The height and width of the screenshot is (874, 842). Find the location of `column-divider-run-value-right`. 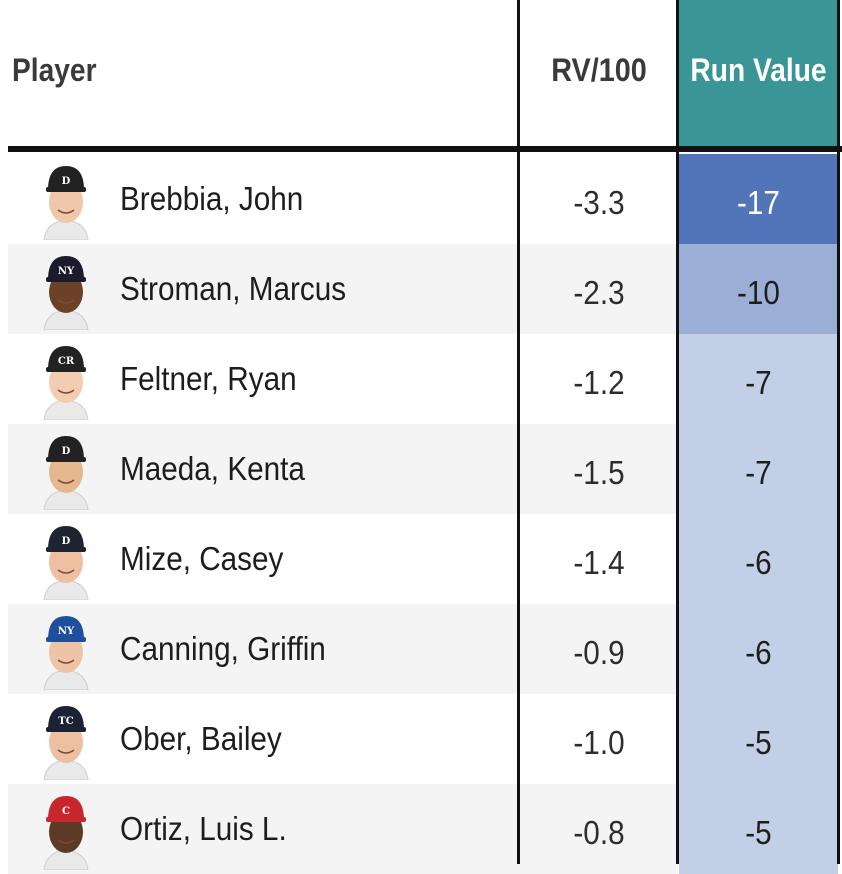

column-divider-run-value-right is located at coordinates (838, 432).